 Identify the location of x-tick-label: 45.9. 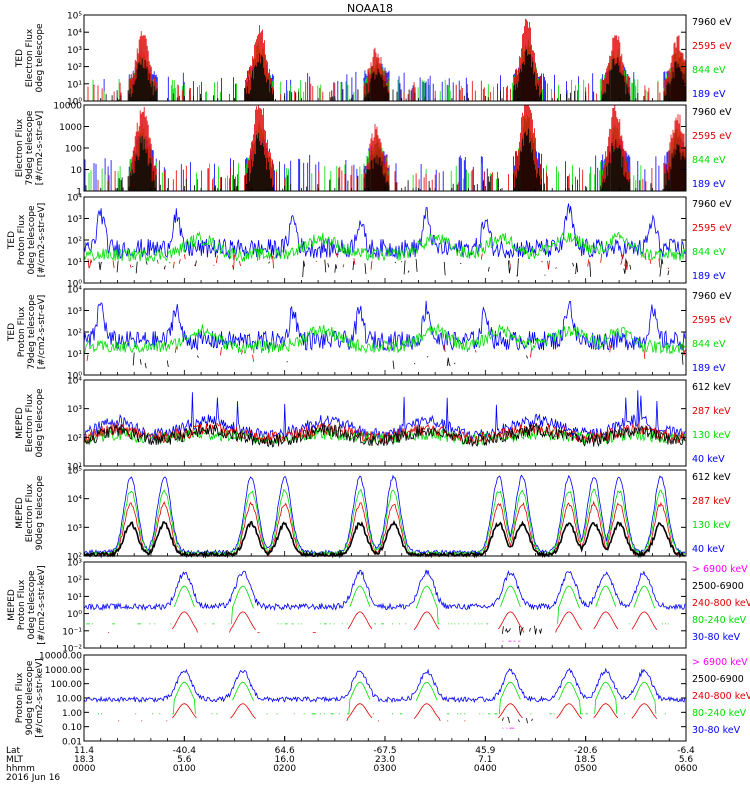
(485, 751).